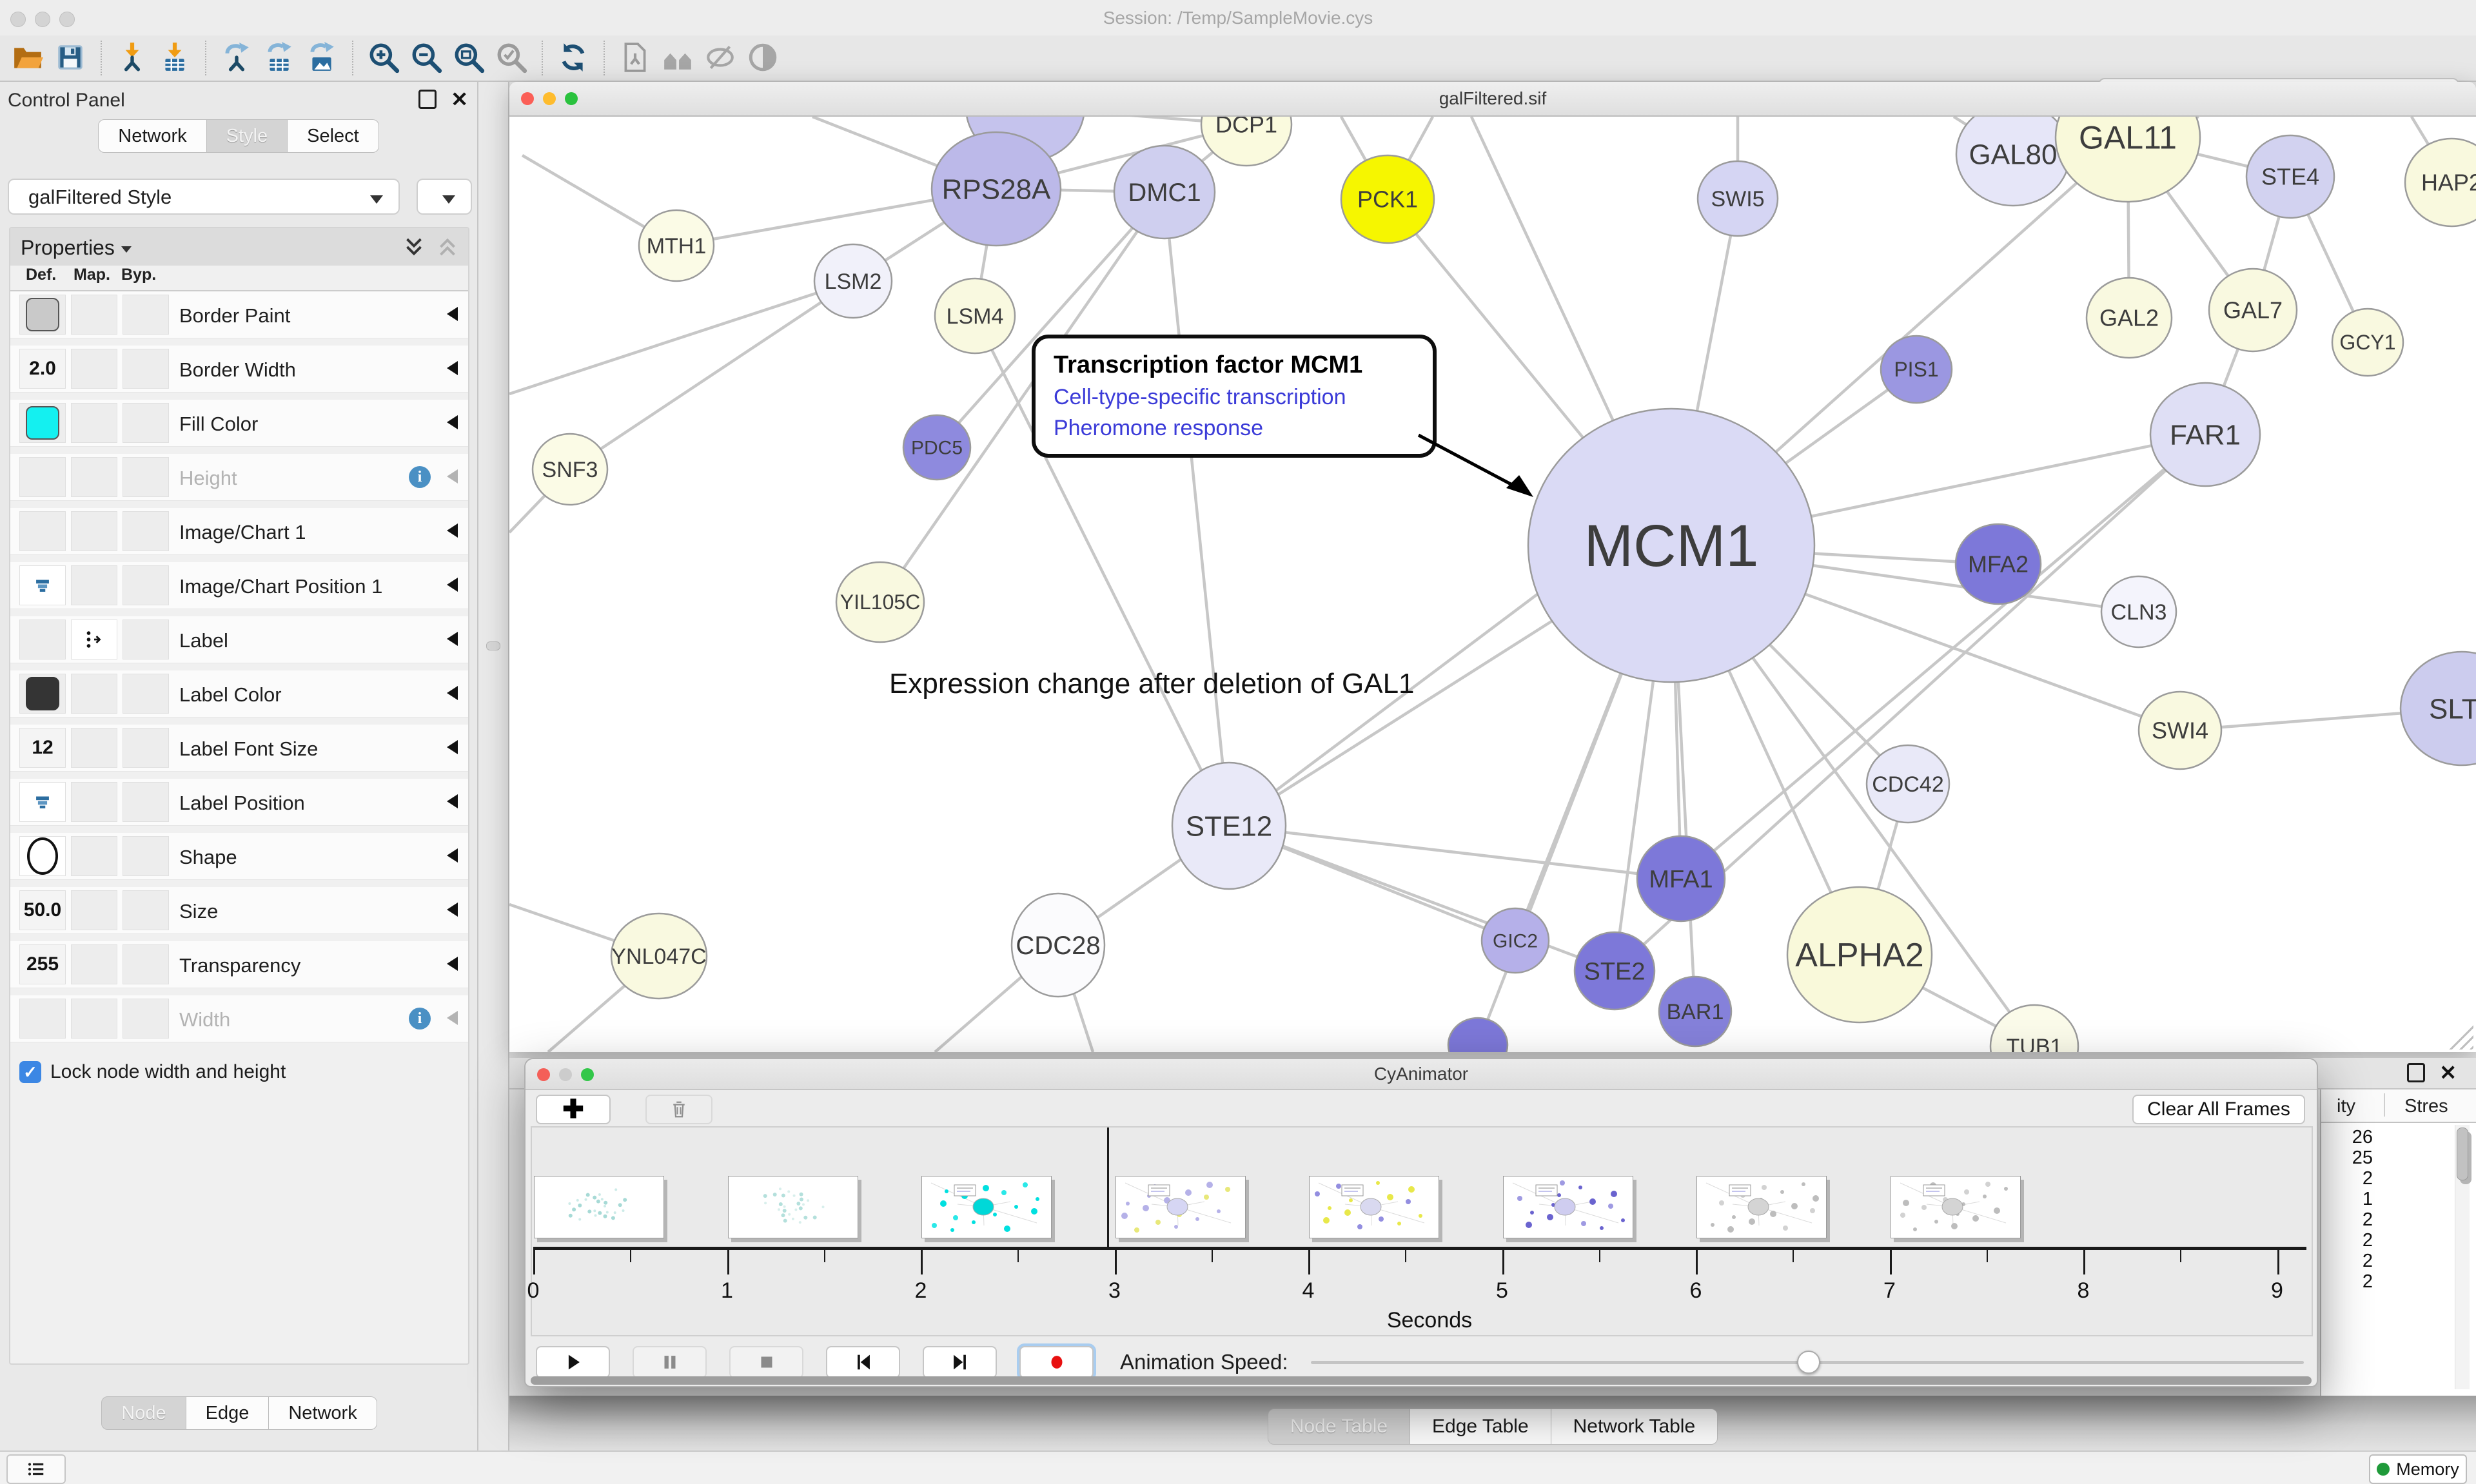 This screenshot has width=2476, height=1484. Describe the element at coordinates (1108, 1188) in the screenshot. I see `timeline-playhead` at that location.